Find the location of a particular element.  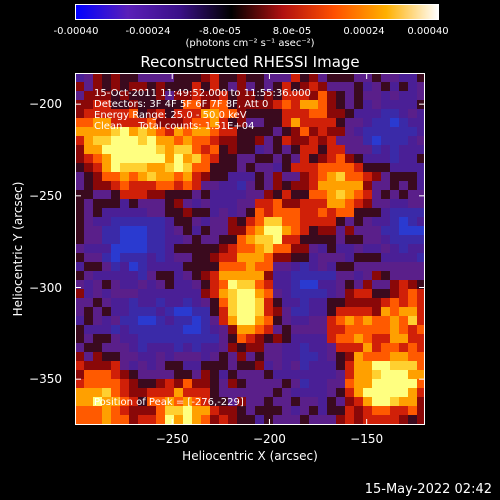

x-tick-label: −250 is located at coordinates (172, 439).